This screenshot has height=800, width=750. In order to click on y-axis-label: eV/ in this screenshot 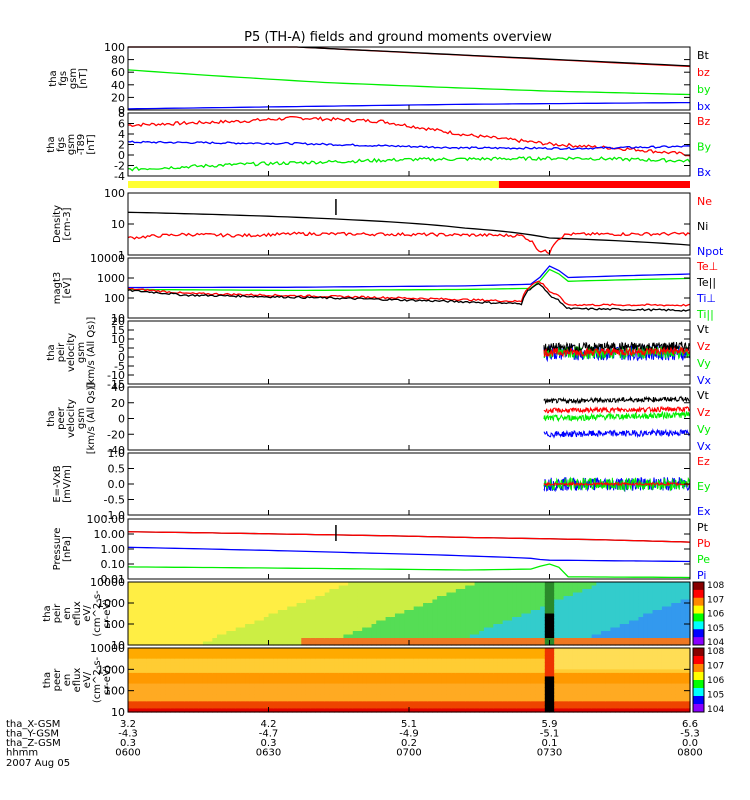, I will do `click(87, 679)`.